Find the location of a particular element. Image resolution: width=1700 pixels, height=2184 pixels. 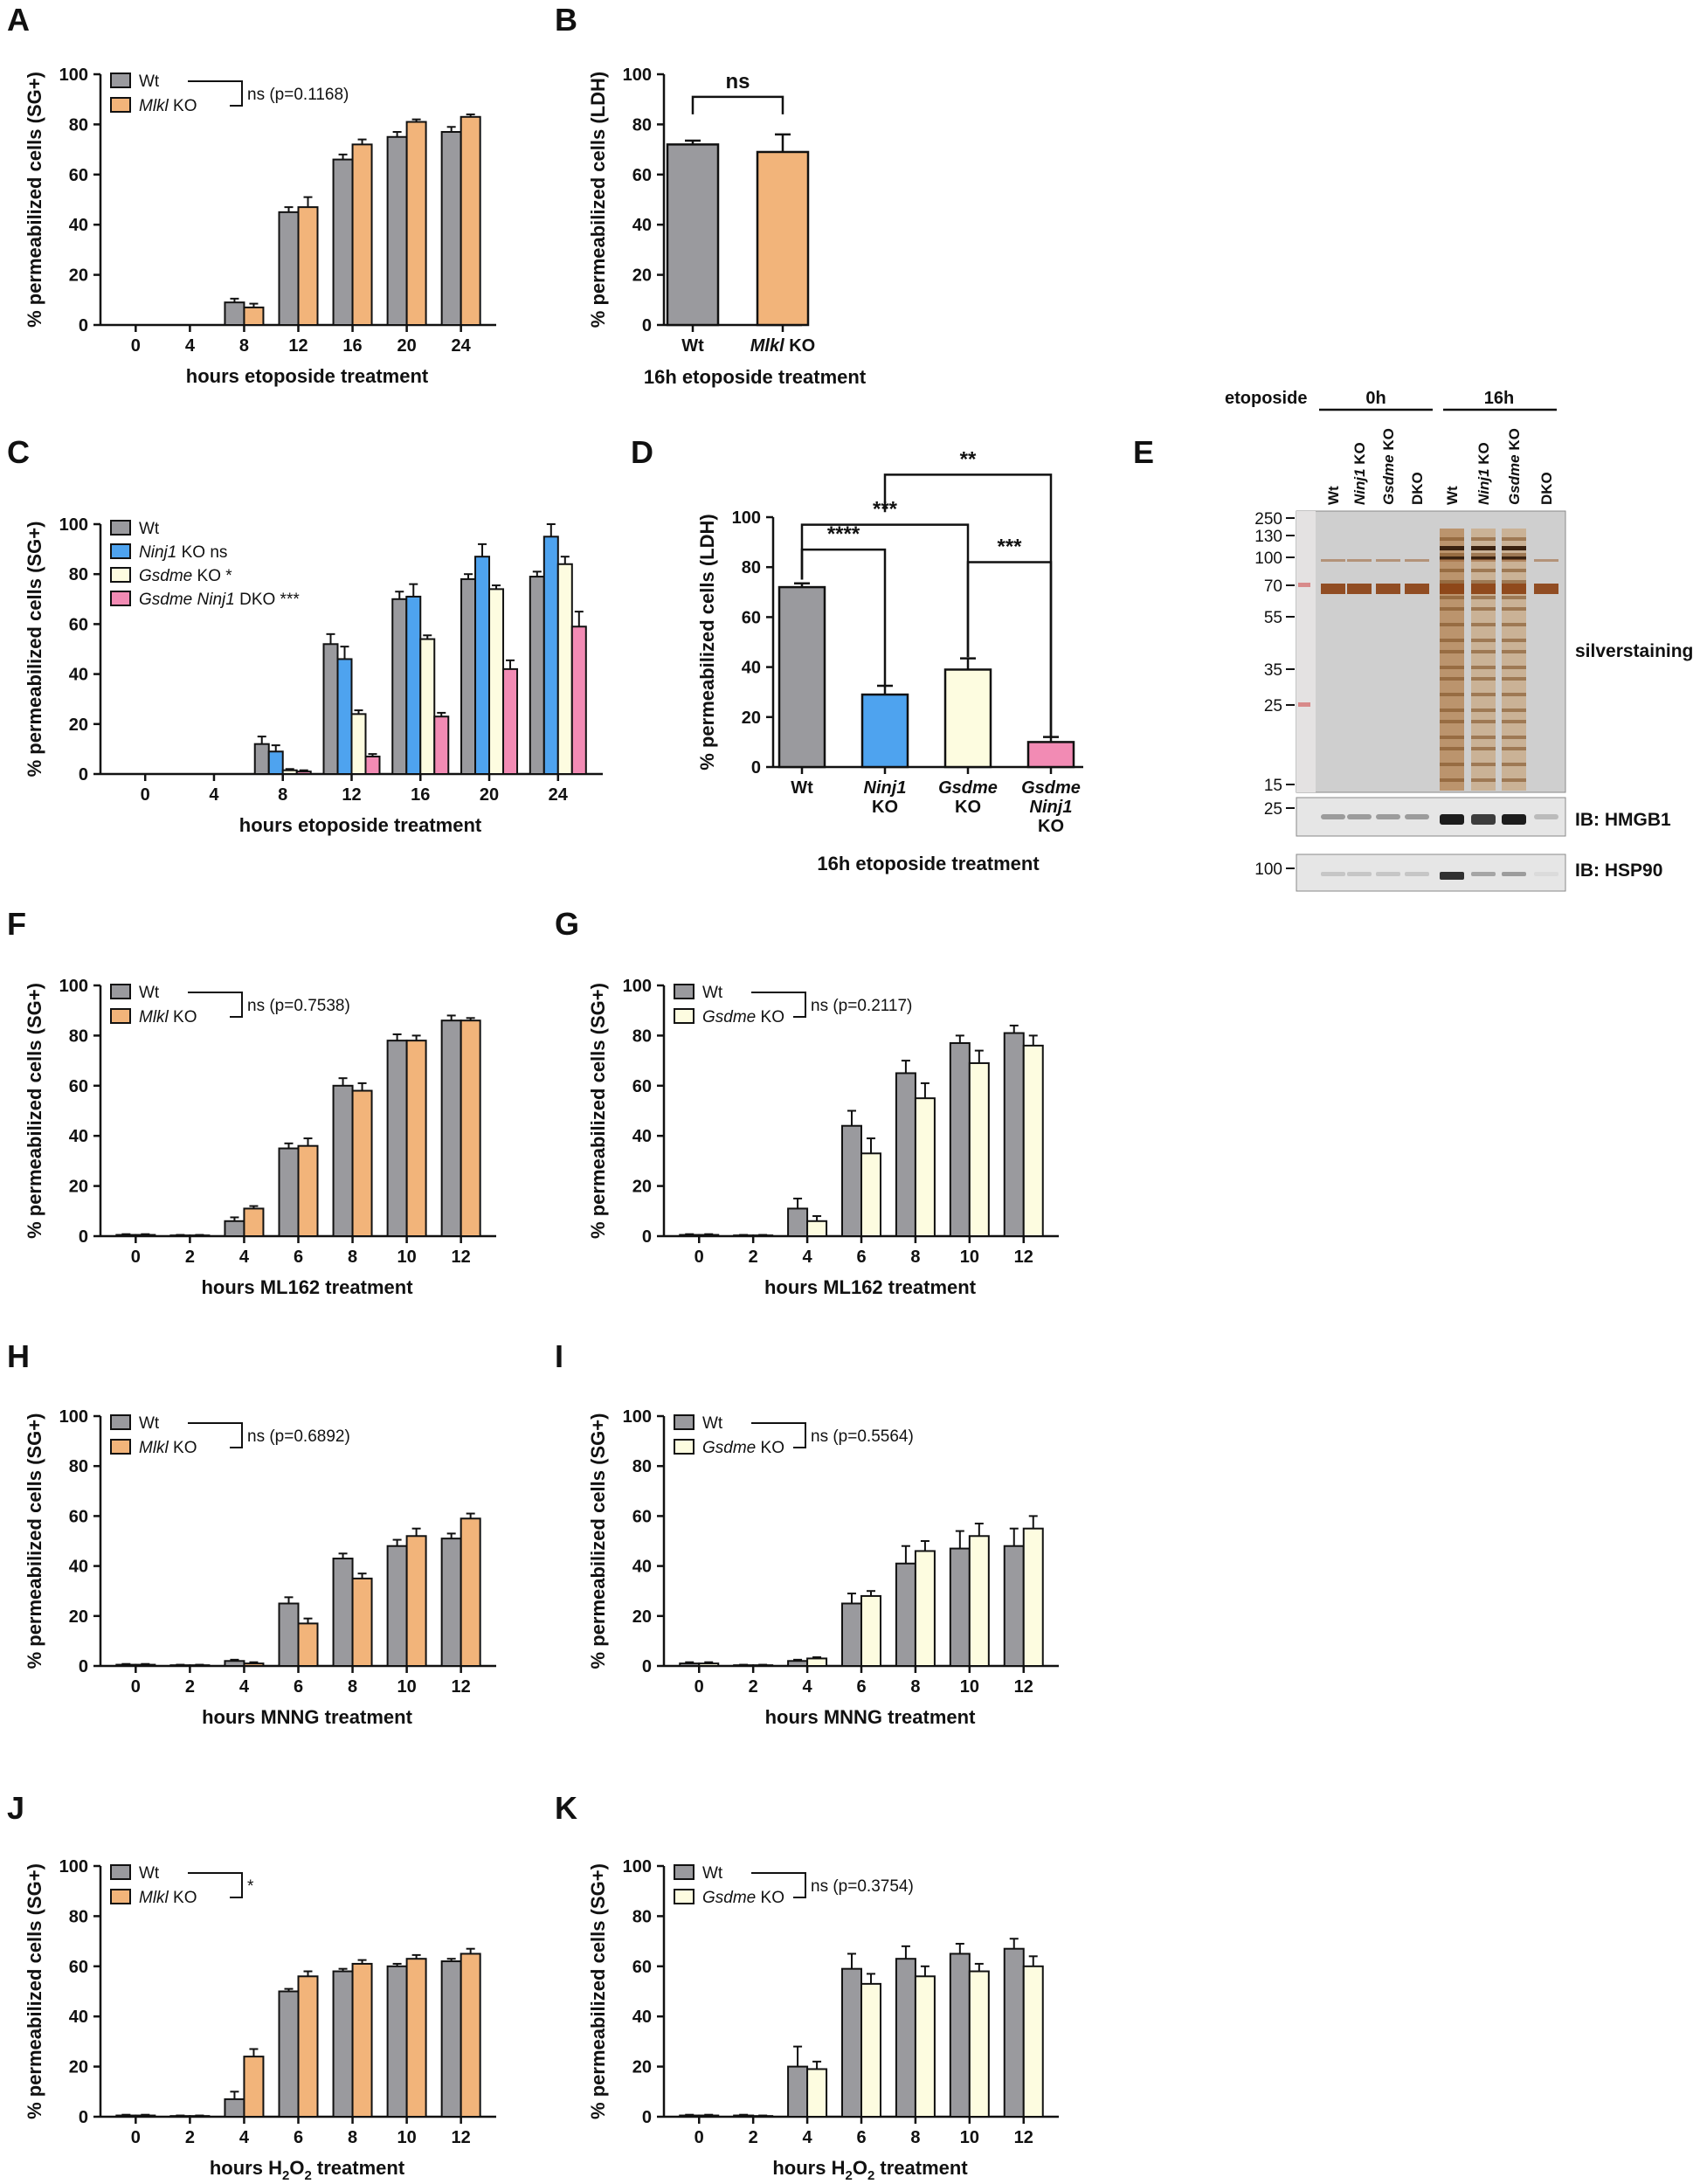

text-run: 80 is located at coordinates (78, 125).